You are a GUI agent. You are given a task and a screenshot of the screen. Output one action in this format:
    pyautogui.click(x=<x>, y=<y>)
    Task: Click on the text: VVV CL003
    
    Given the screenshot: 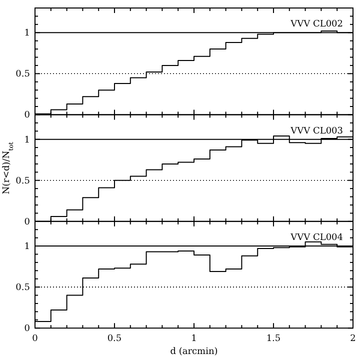 What is the action you would take?
    pyautogui.click(x=317, y=131)
    